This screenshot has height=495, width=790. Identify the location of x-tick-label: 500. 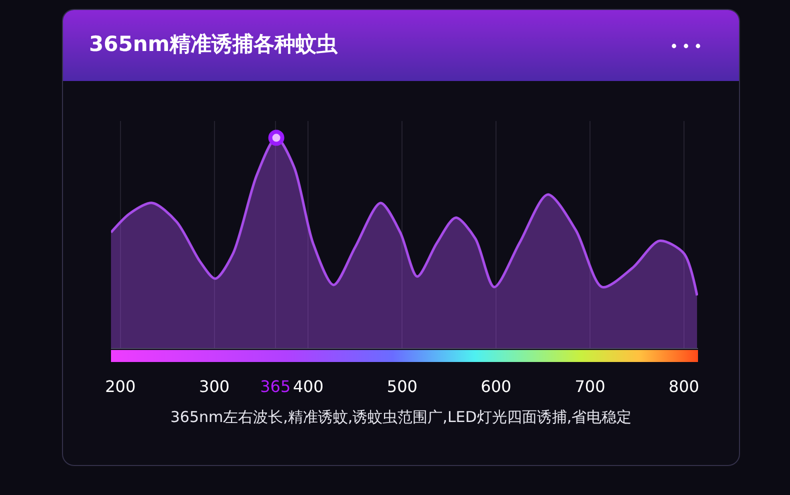
(402, 386).